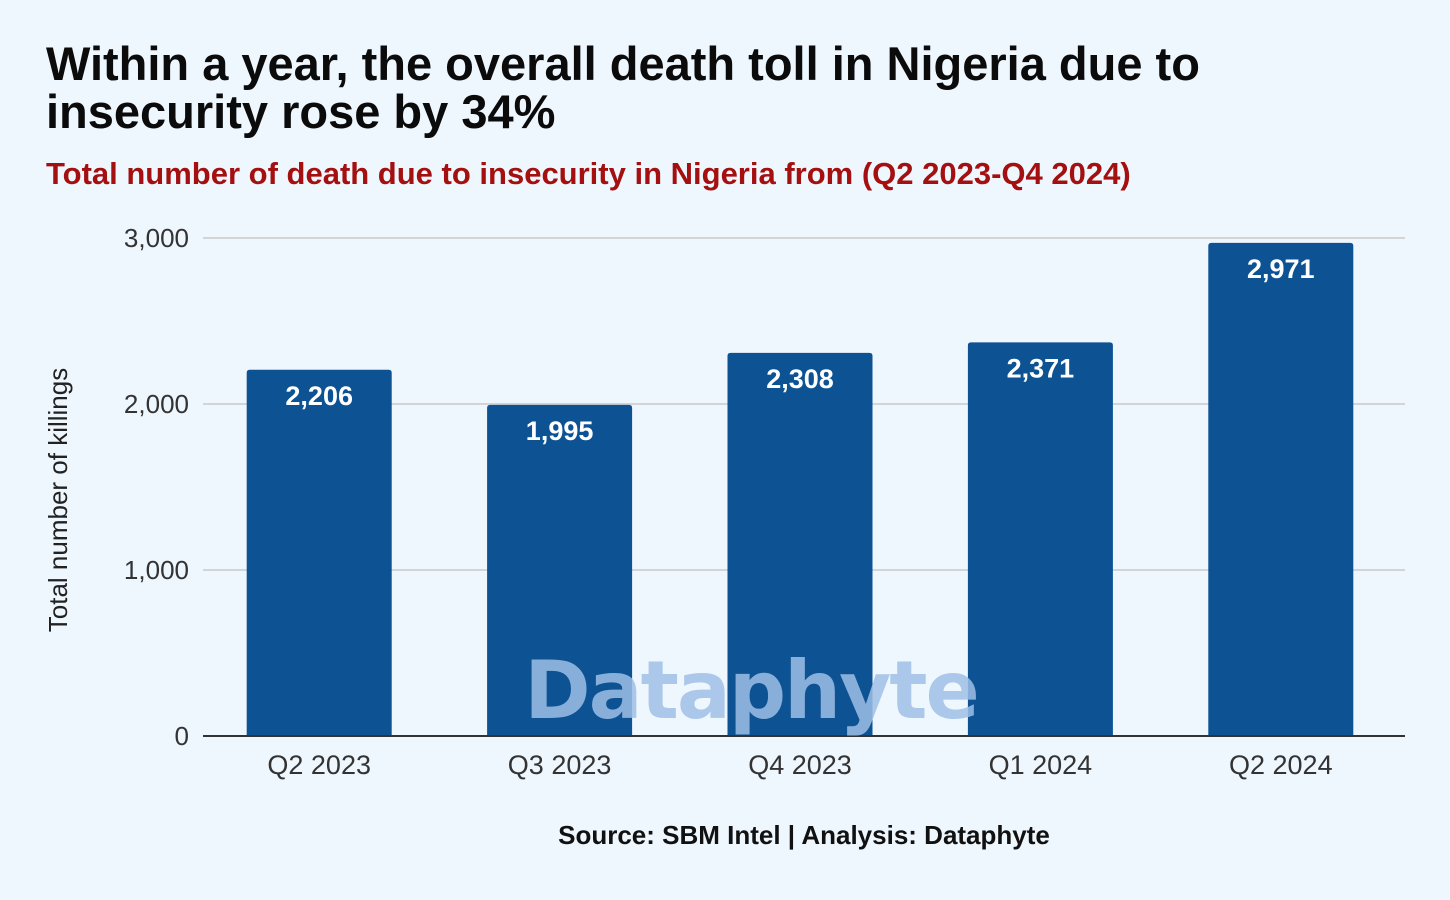  I want to click on x-tick-label: Q2 2023, so click(319, 765).